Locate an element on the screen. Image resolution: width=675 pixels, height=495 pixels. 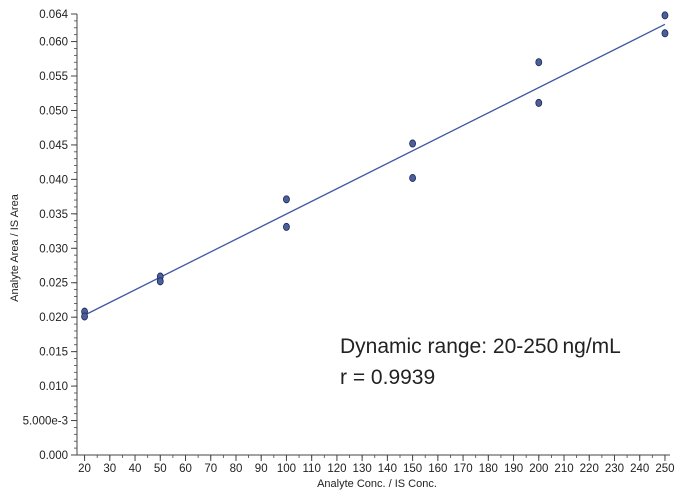
x-axis-title: Analyte Conc. / IS Conc. is located at coordinates (377, 484).